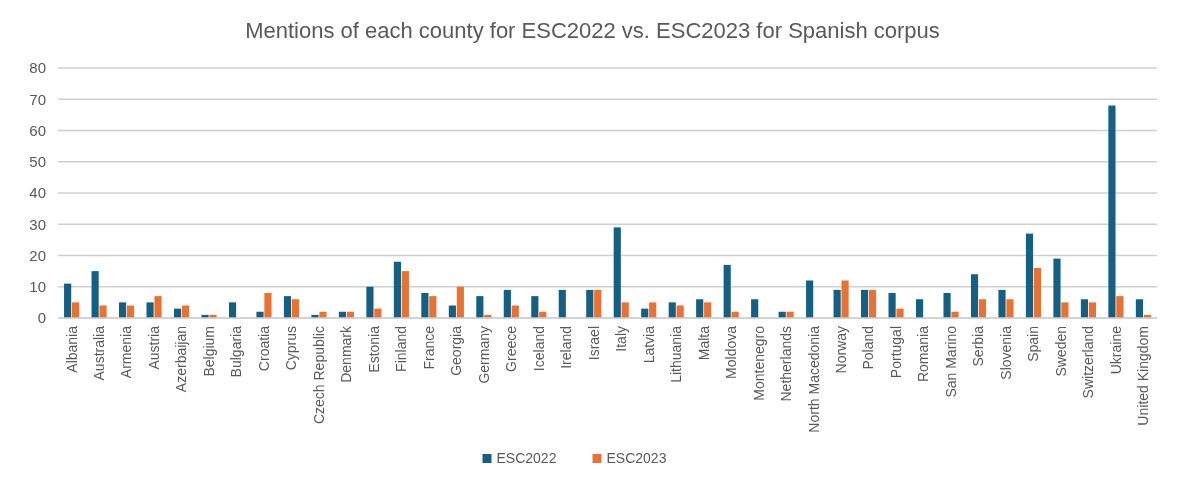 The width and height of the screenshot is (1185, 481). Describe the element at coordinates (456, 350) in the screenshot. I see `x-tick-label: Georgia` at that location.